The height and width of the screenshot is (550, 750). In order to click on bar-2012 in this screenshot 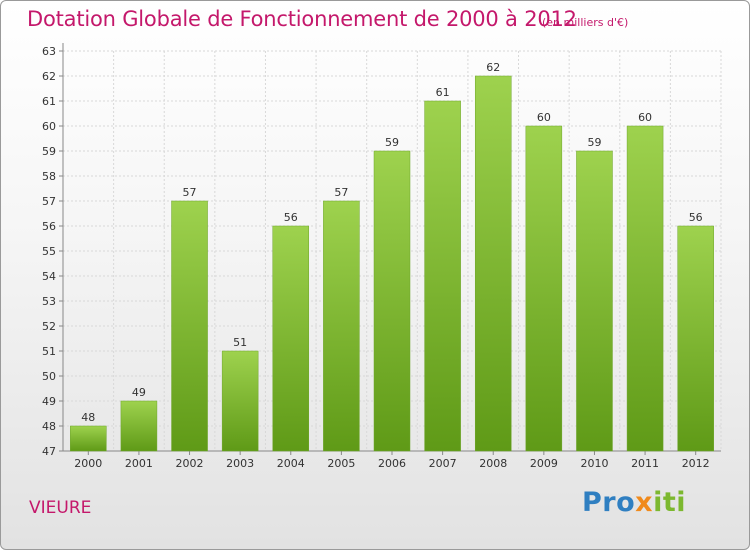, I will do `click(695, 338)`.